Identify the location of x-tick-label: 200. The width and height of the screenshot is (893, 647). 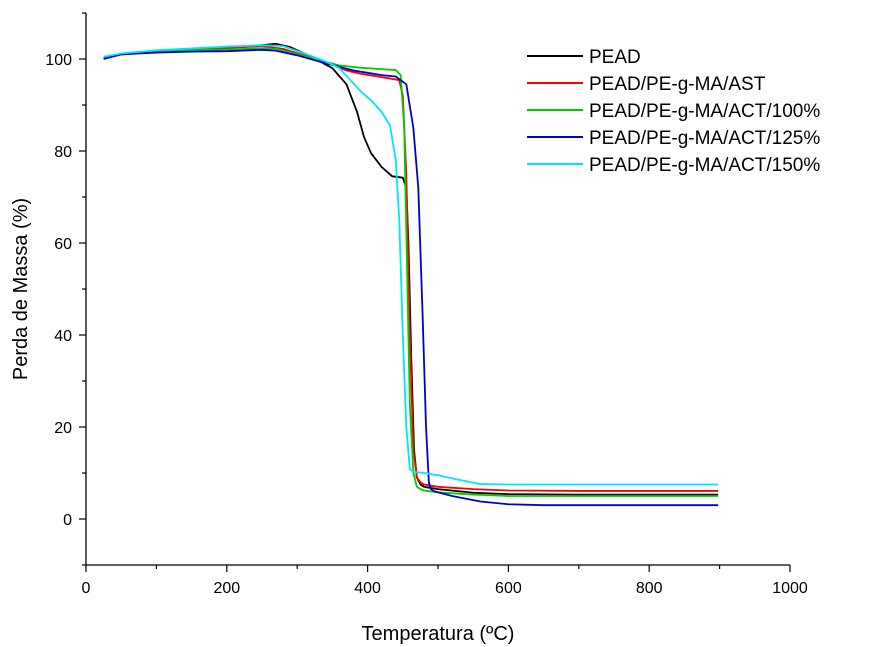
(226, 588).